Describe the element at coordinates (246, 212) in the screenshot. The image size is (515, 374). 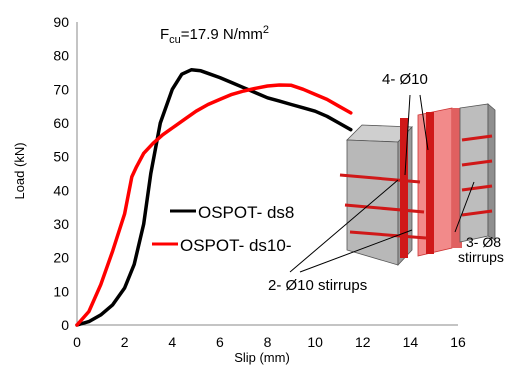
I see `legend-label-ds8: OSPOT- ds8` at that location.